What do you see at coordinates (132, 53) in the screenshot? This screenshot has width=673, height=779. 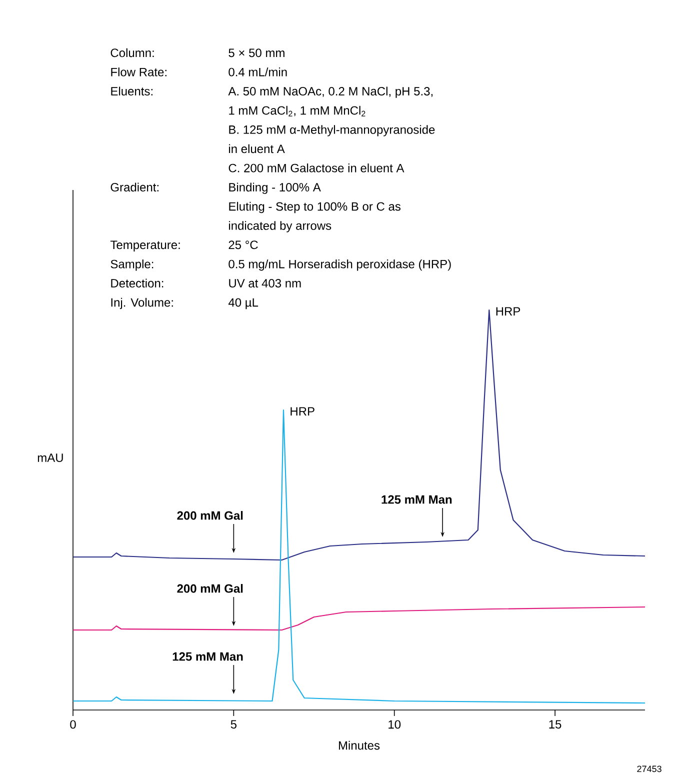 I see `text: Column:` at bounding box center [132, 53].